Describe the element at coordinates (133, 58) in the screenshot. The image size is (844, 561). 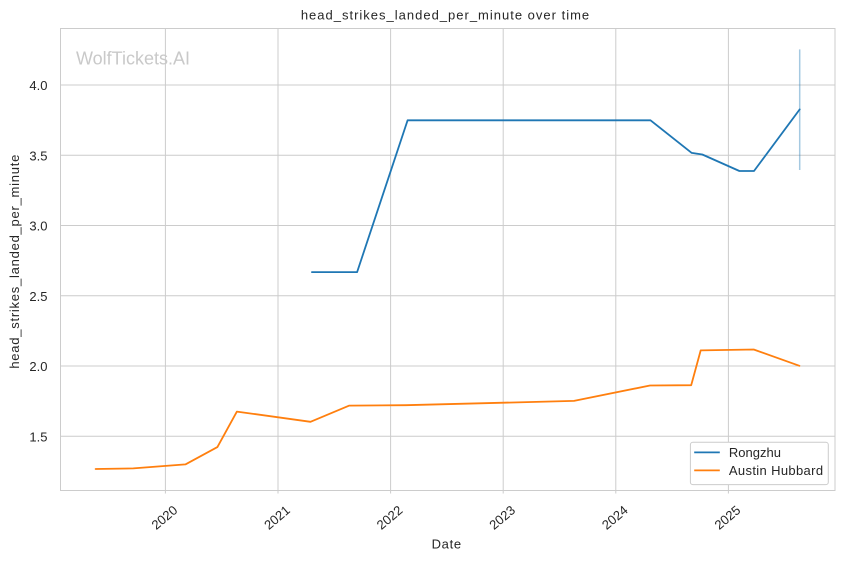
I see `svg-text: WolfTickets.AI` at that location.